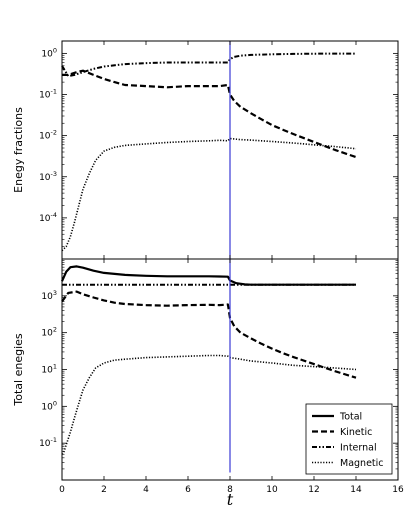 The height and width of the screenshot is (519, 415). I want to click on legend-label: Magnetic, so click(362, 463).